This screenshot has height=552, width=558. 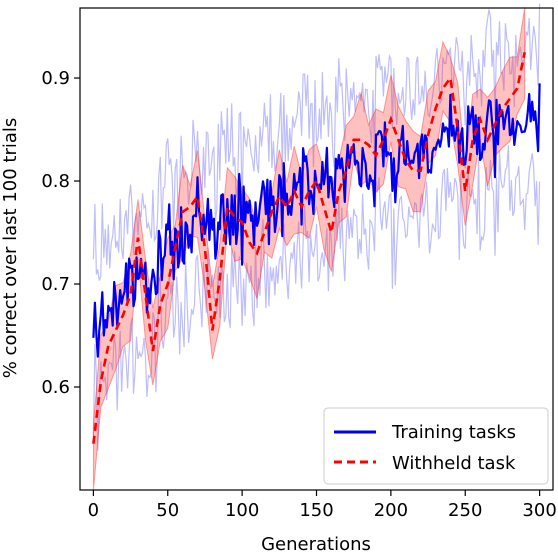 I want to click on x-axis-ticks: 0 50 100 150 200 250 300, so click(x=322, y=505).